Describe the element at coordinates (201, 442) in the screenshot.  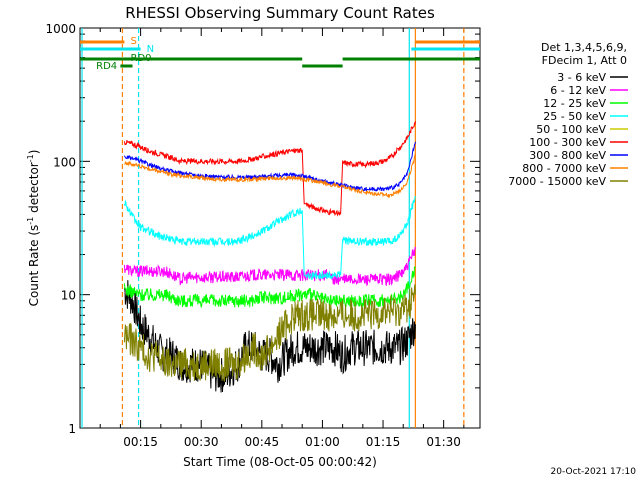
I see `x-tick-label: 00:30` at that location.